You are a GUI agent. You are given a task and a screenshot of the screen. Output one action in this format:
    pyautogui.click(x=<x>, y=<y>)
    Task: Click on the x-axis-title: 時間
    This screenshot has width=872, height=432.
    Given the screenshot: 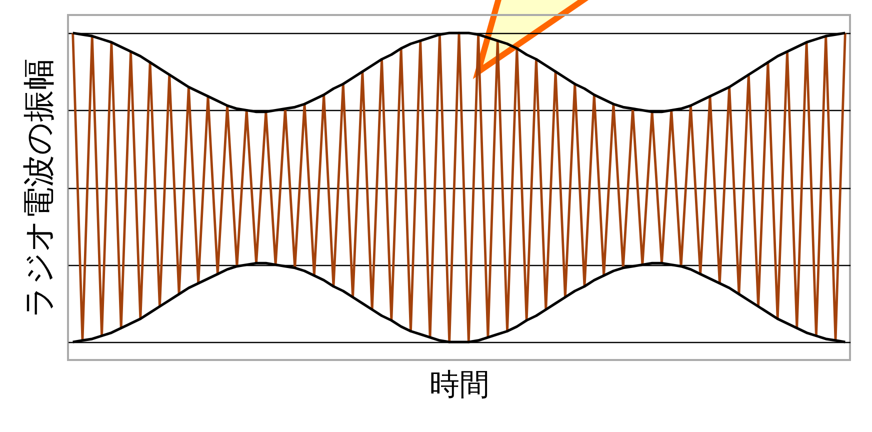 What is the action you would take?
    pyautogui.click(x=460, y=385)
    